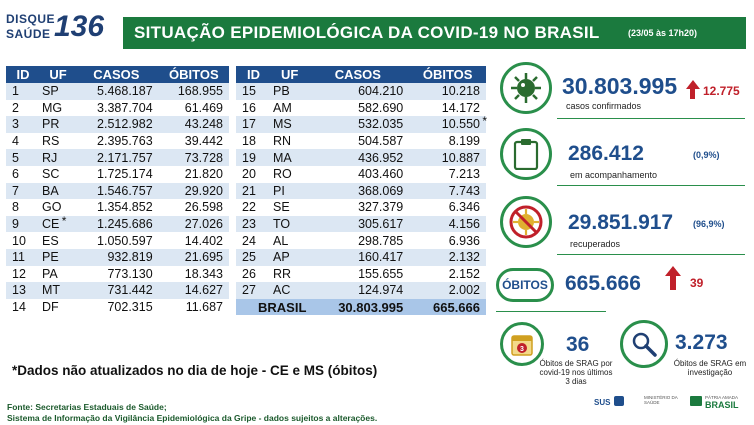 This screenshot has height=425, width=754. I want to click on cell-id: 20, so click(250, 174).